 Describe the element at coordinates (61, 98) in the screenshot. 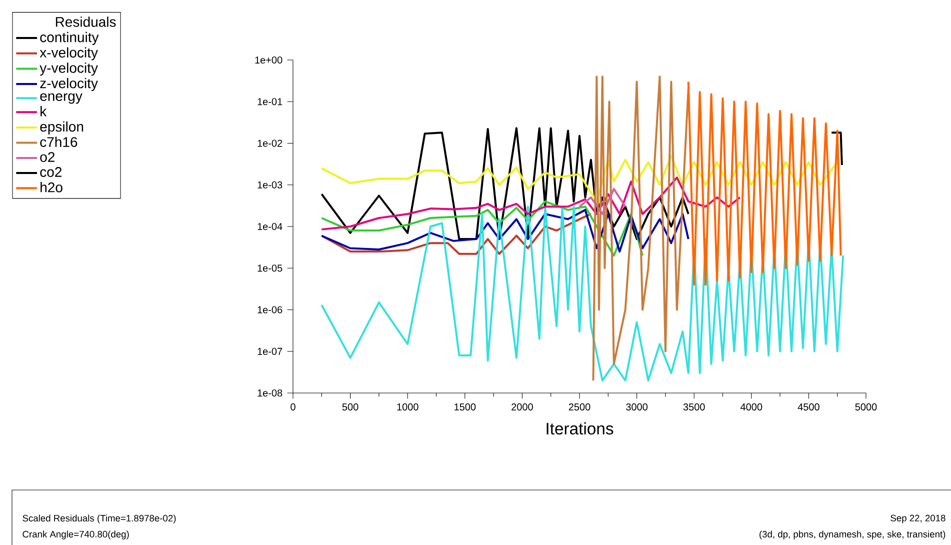

I see `legend-label: energy` at that location.